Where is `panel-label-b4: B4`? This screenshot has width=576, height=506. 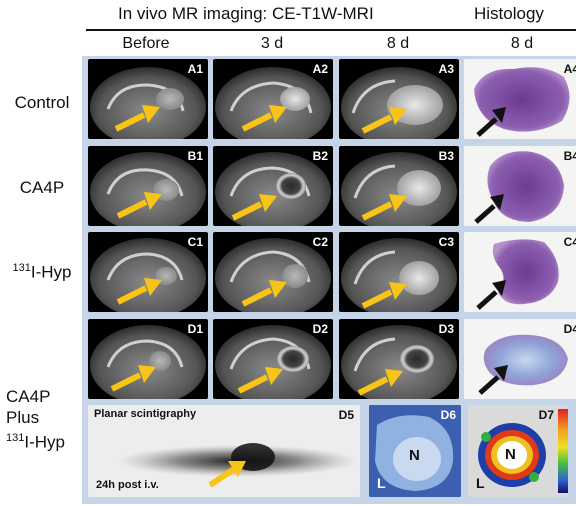 panel-label-b4: B4 is located at coordinates (569, 156).